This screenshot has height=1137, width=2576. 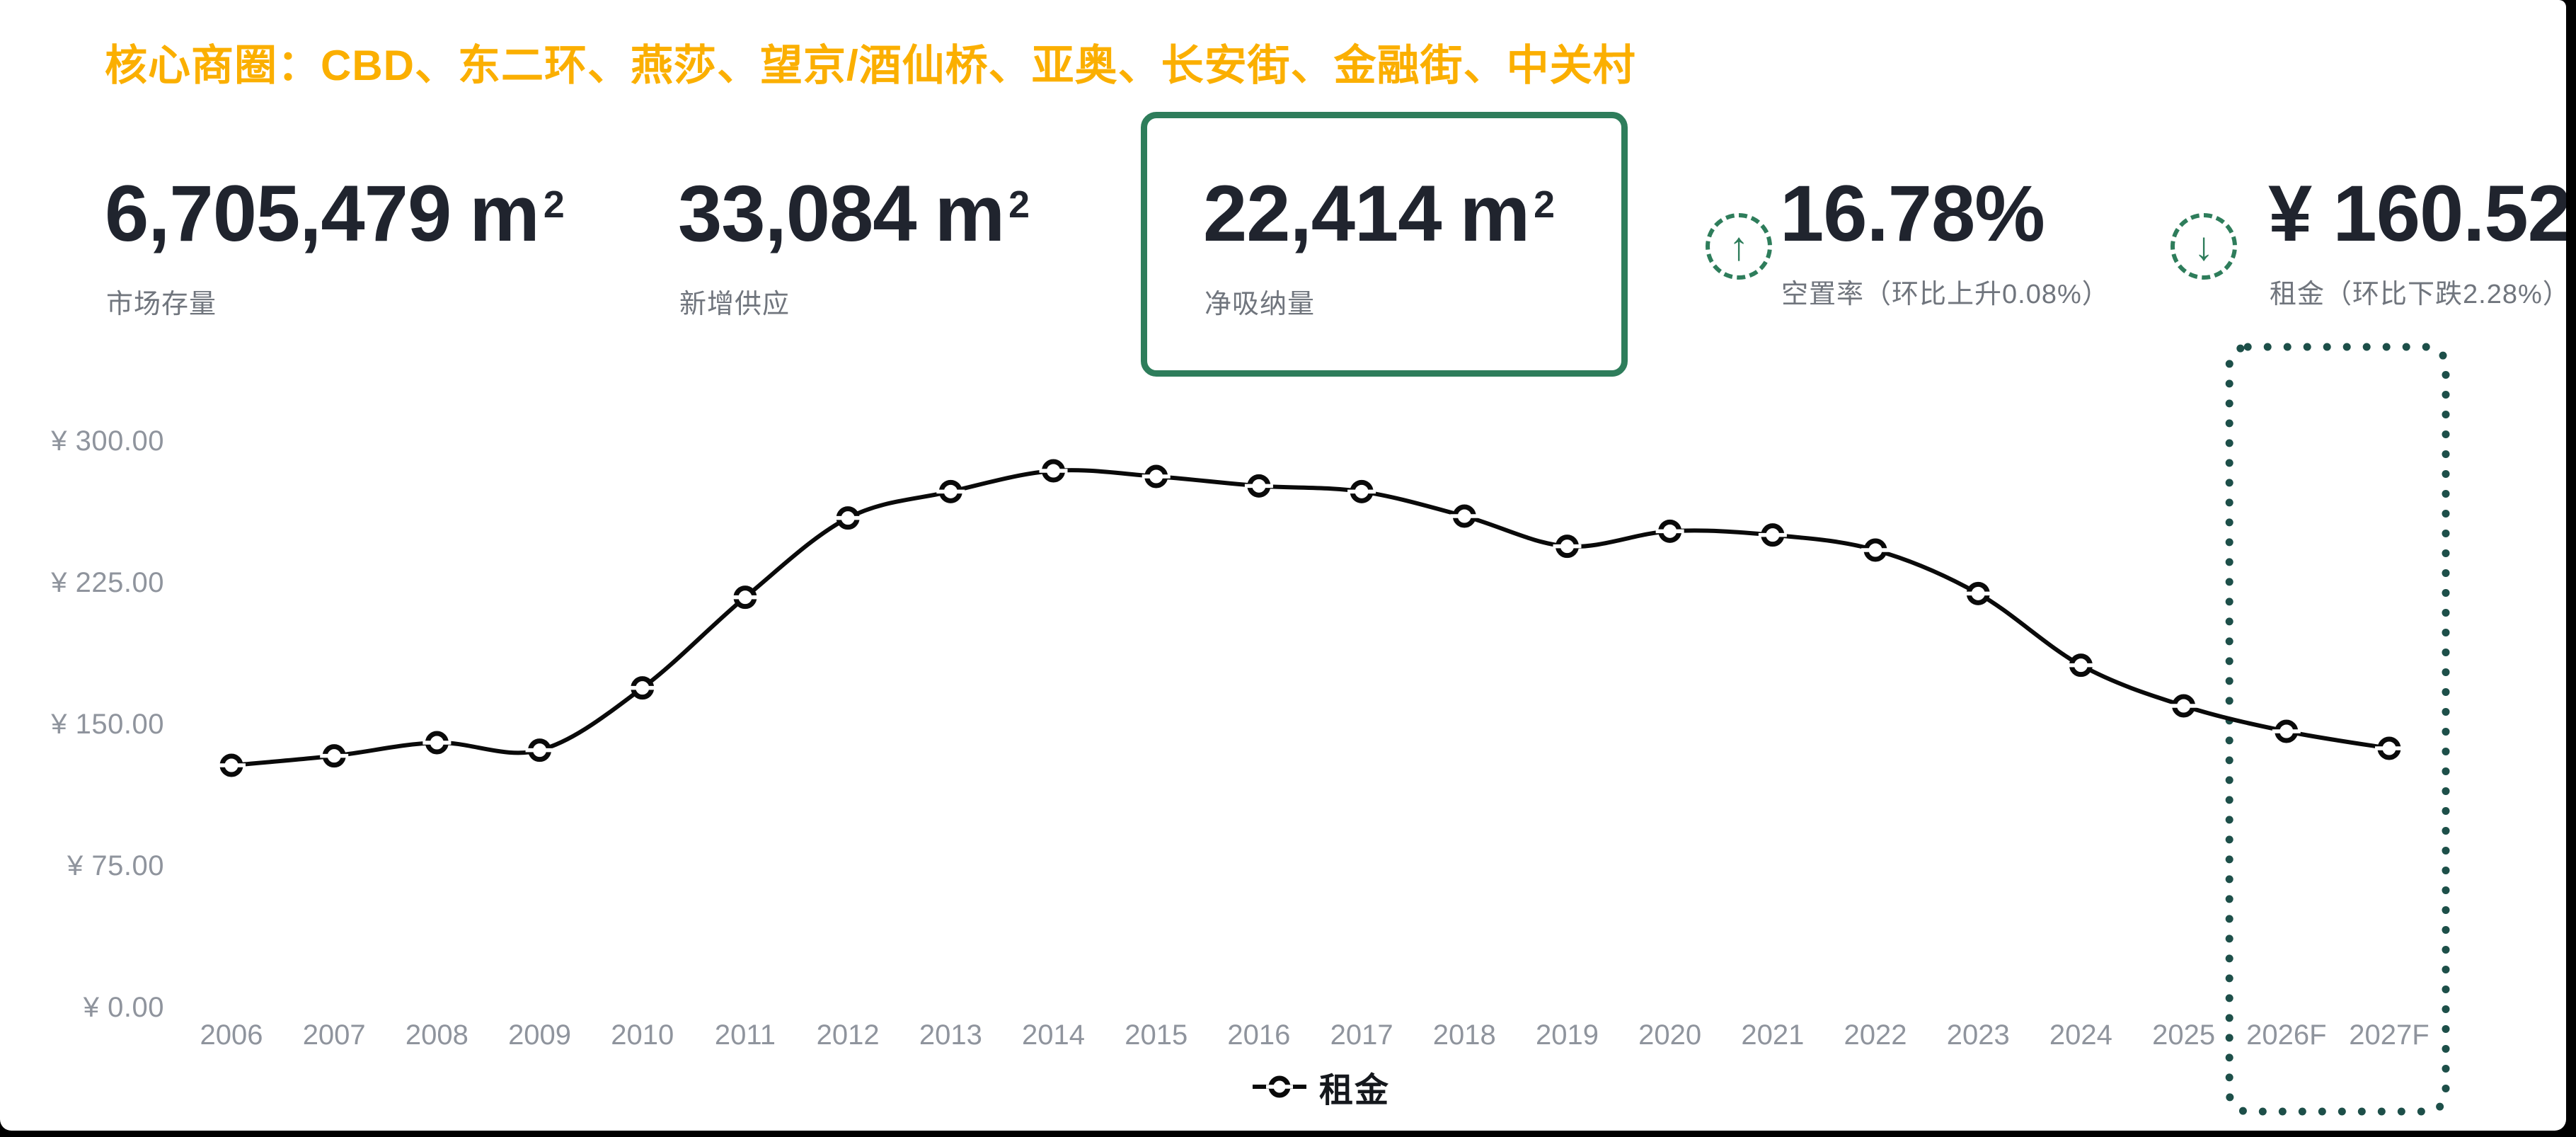 I want to click on vacancy-rate-label: 空置率（环比上升0.08%）, so click(x=1946, y=294).